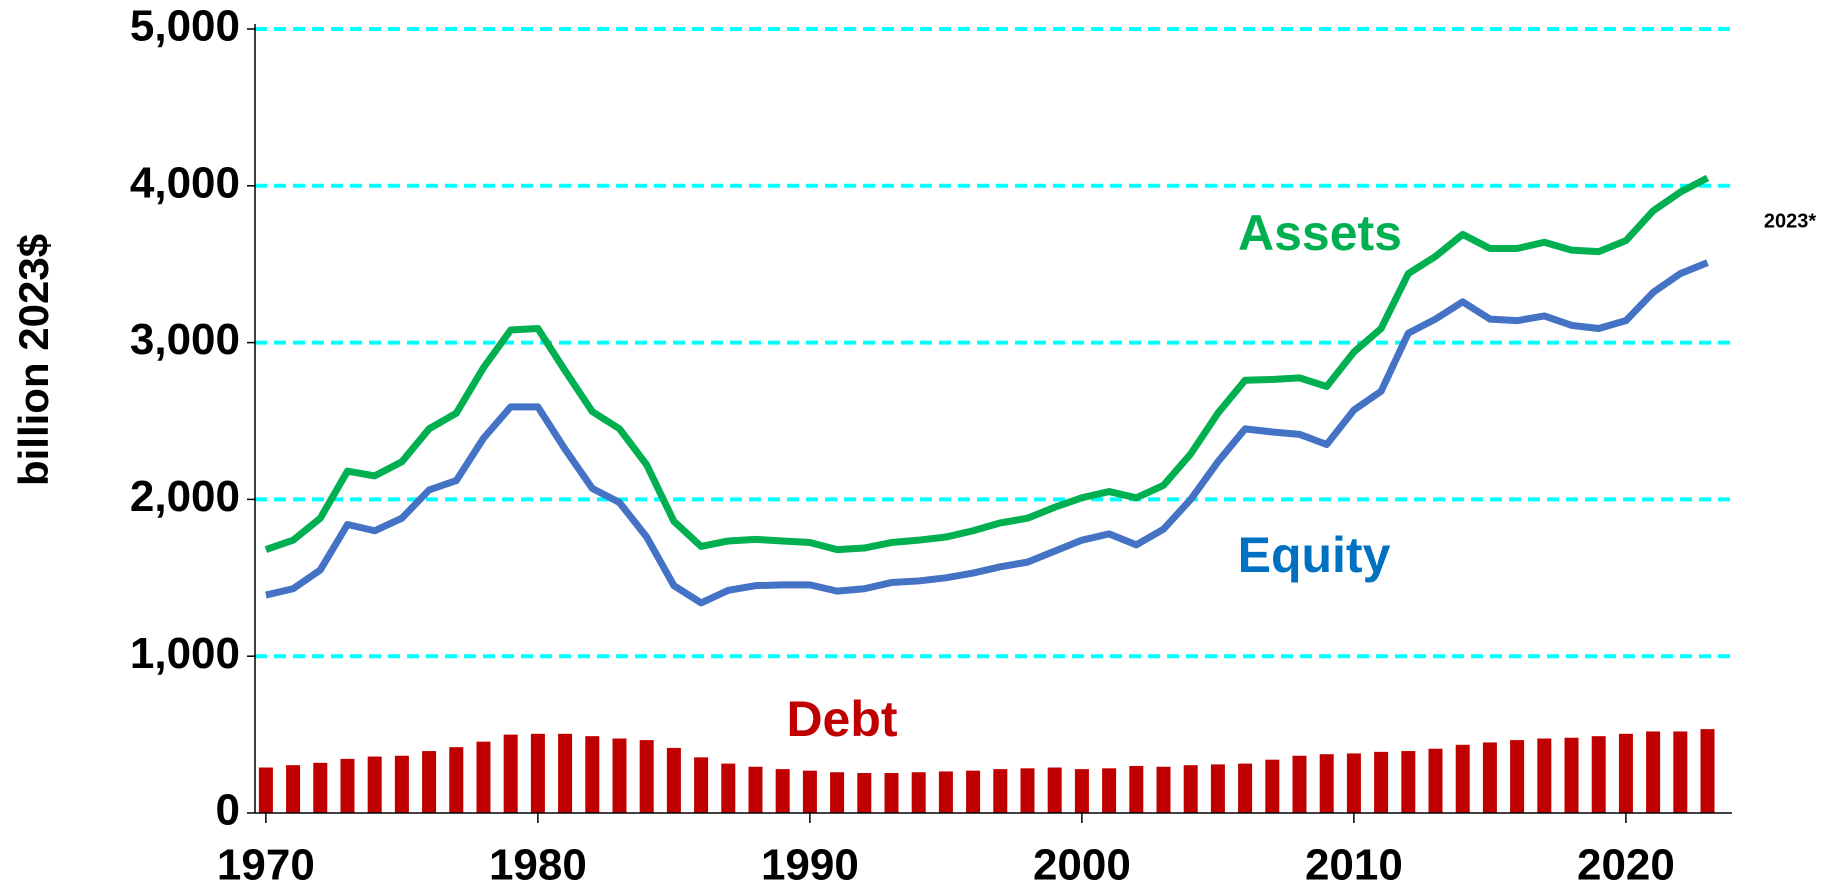 This screenshot has height=893, width=1834. Describe the element at coordinates (185, 339) in the screenshot. I see `y-tick-label: 3,000` at that location.